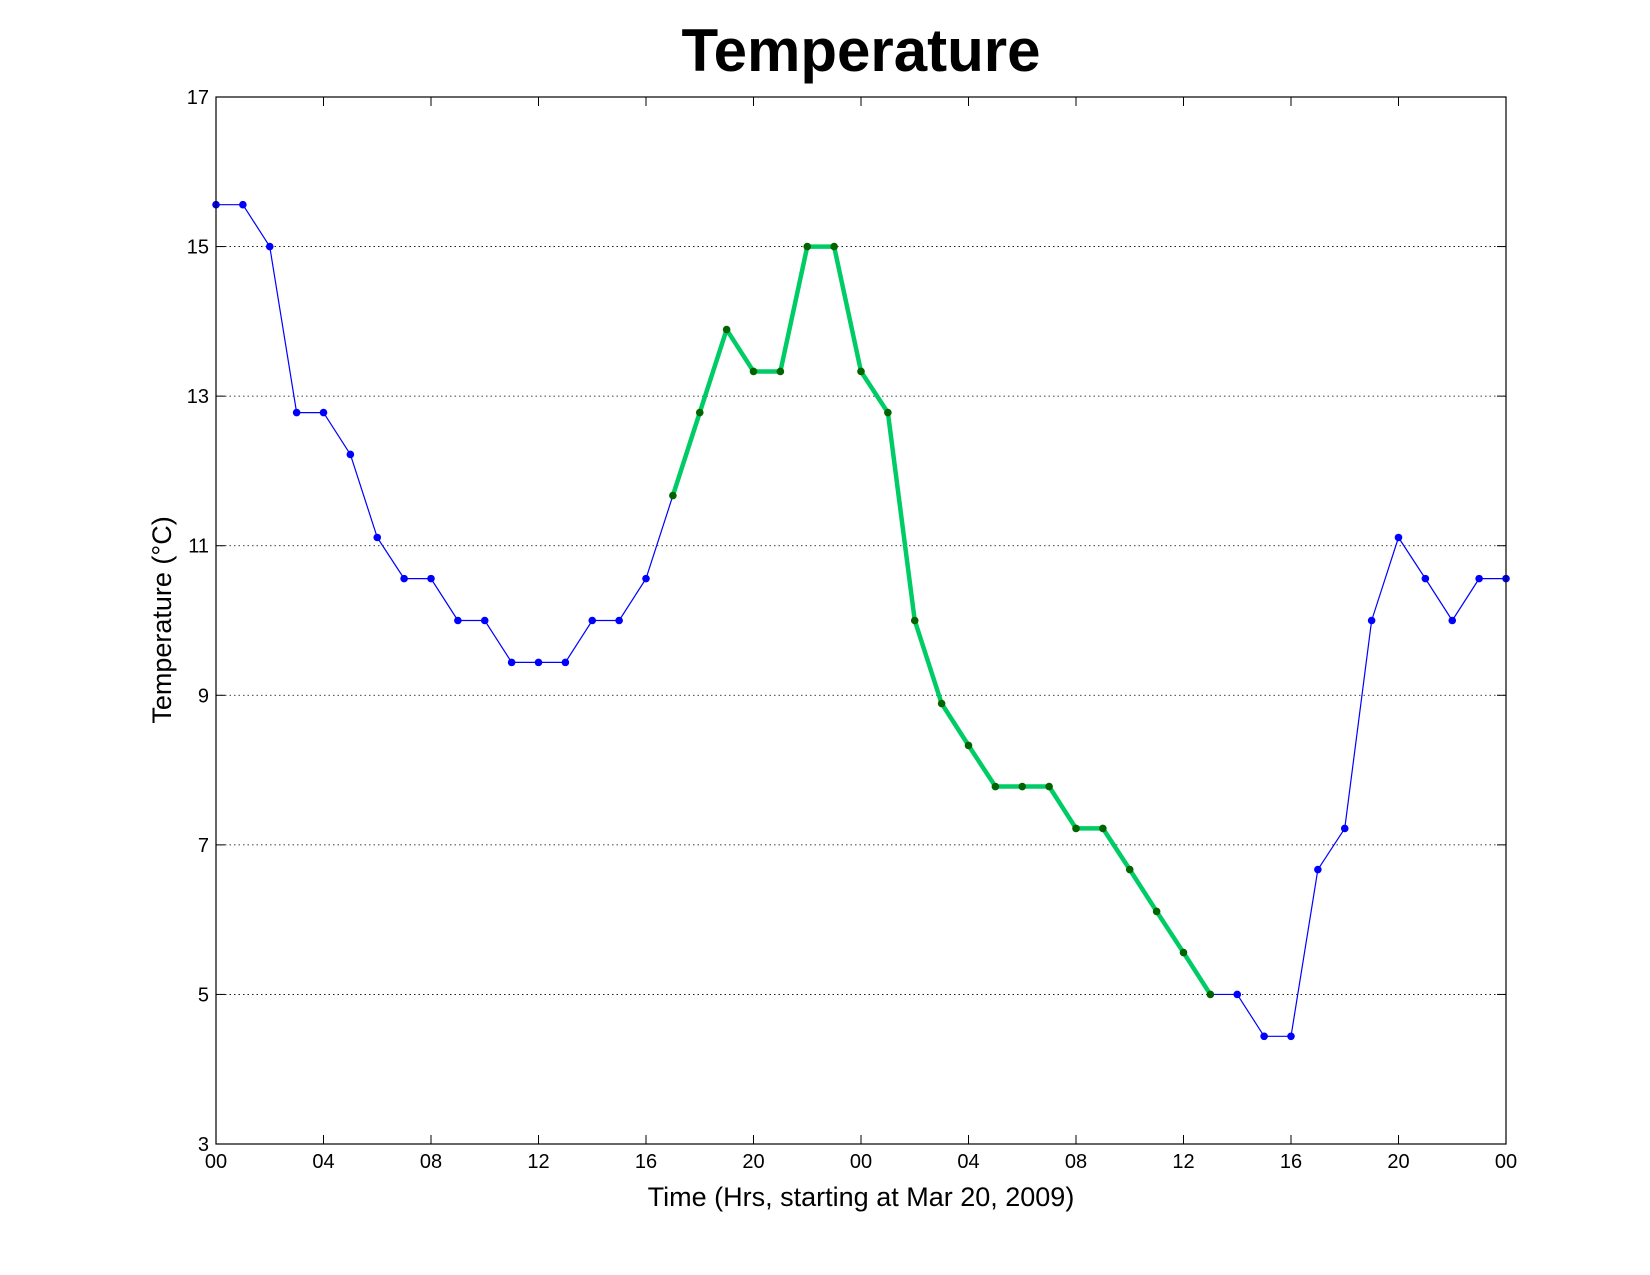 The image size is (1650, 1275). Describe the element at coordinates (861, 1197) in the screenshot. I see `x-axis-label: Time (Hrs, starting at Mar 20, 2009)` at that location.